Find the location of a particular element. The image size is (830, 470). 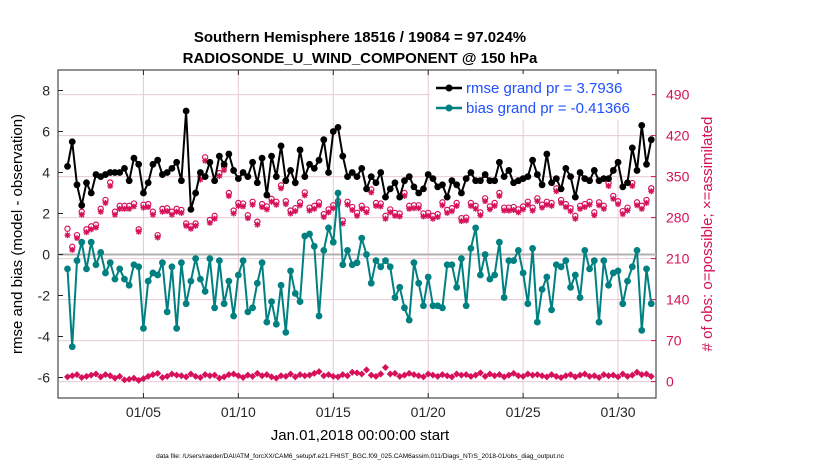

x-tick-label: 01/10 is located at coordinates (238, 412).